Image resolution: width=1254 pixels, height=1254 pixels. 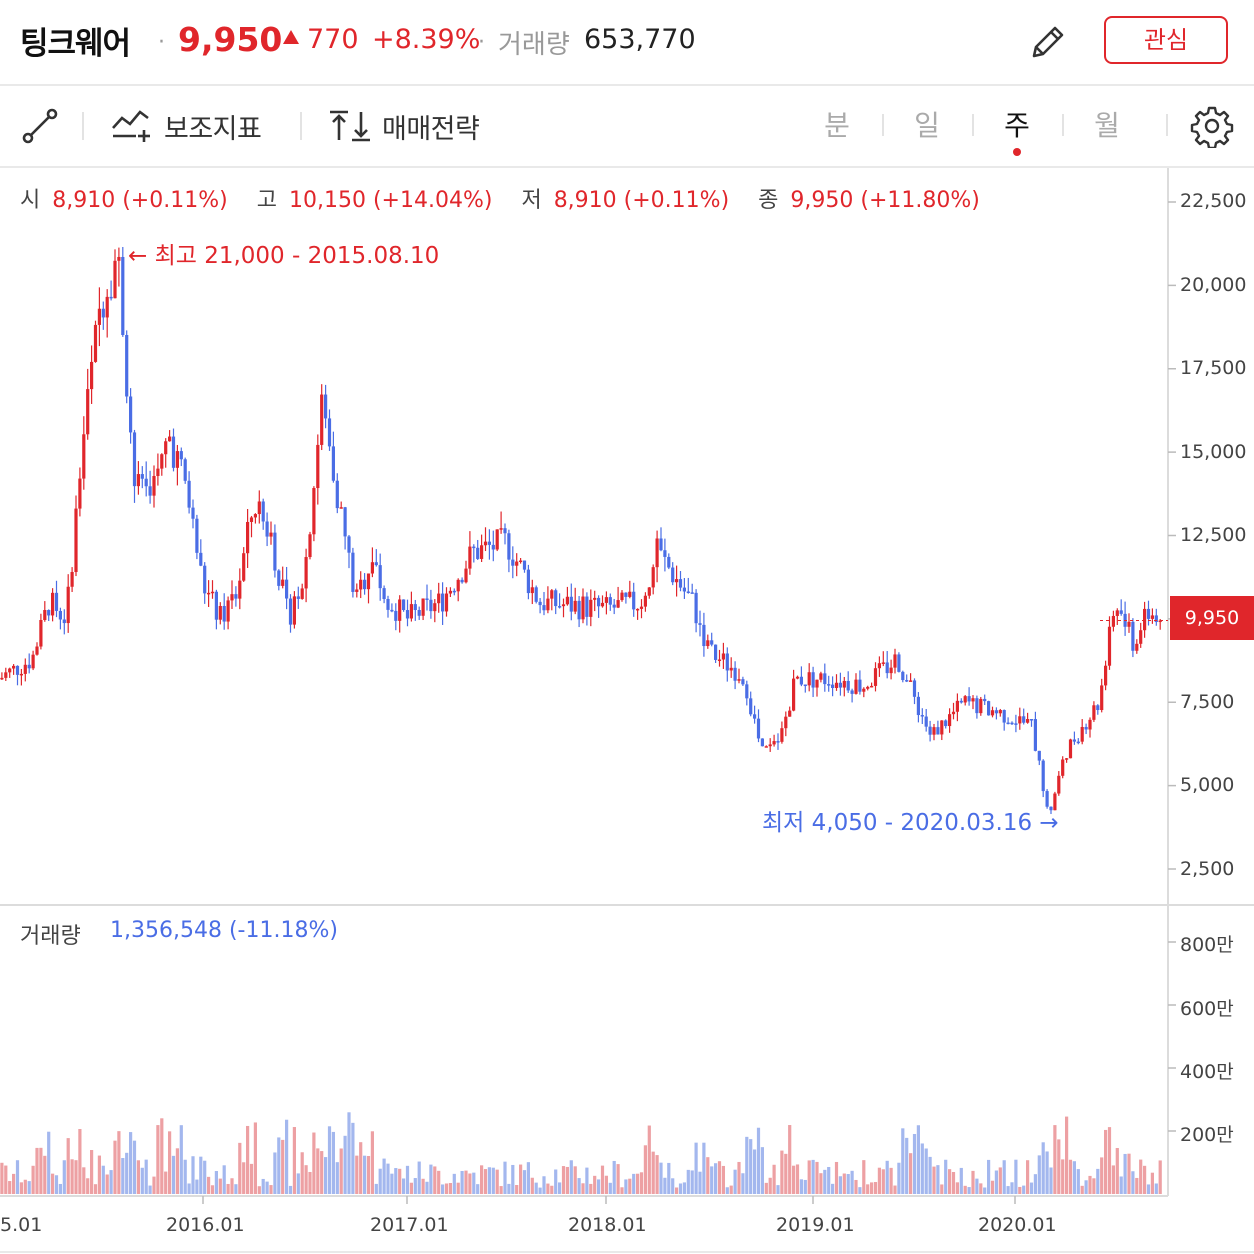 What do you see at coordinates (140, 200) in the screenshot?
I see `open-value: 8,910 (+0.11%)` at bounding box center [140, 200].